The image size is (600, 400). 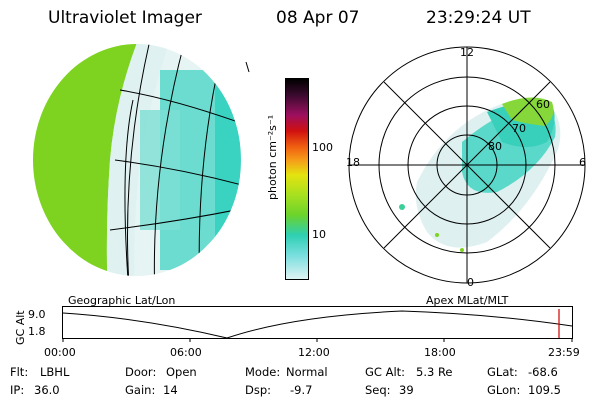 What do you see at coordinates (434, 372) in the screenshot?
I see `gcalt-value: 5.3 Re` at bounding box center [434, 372].